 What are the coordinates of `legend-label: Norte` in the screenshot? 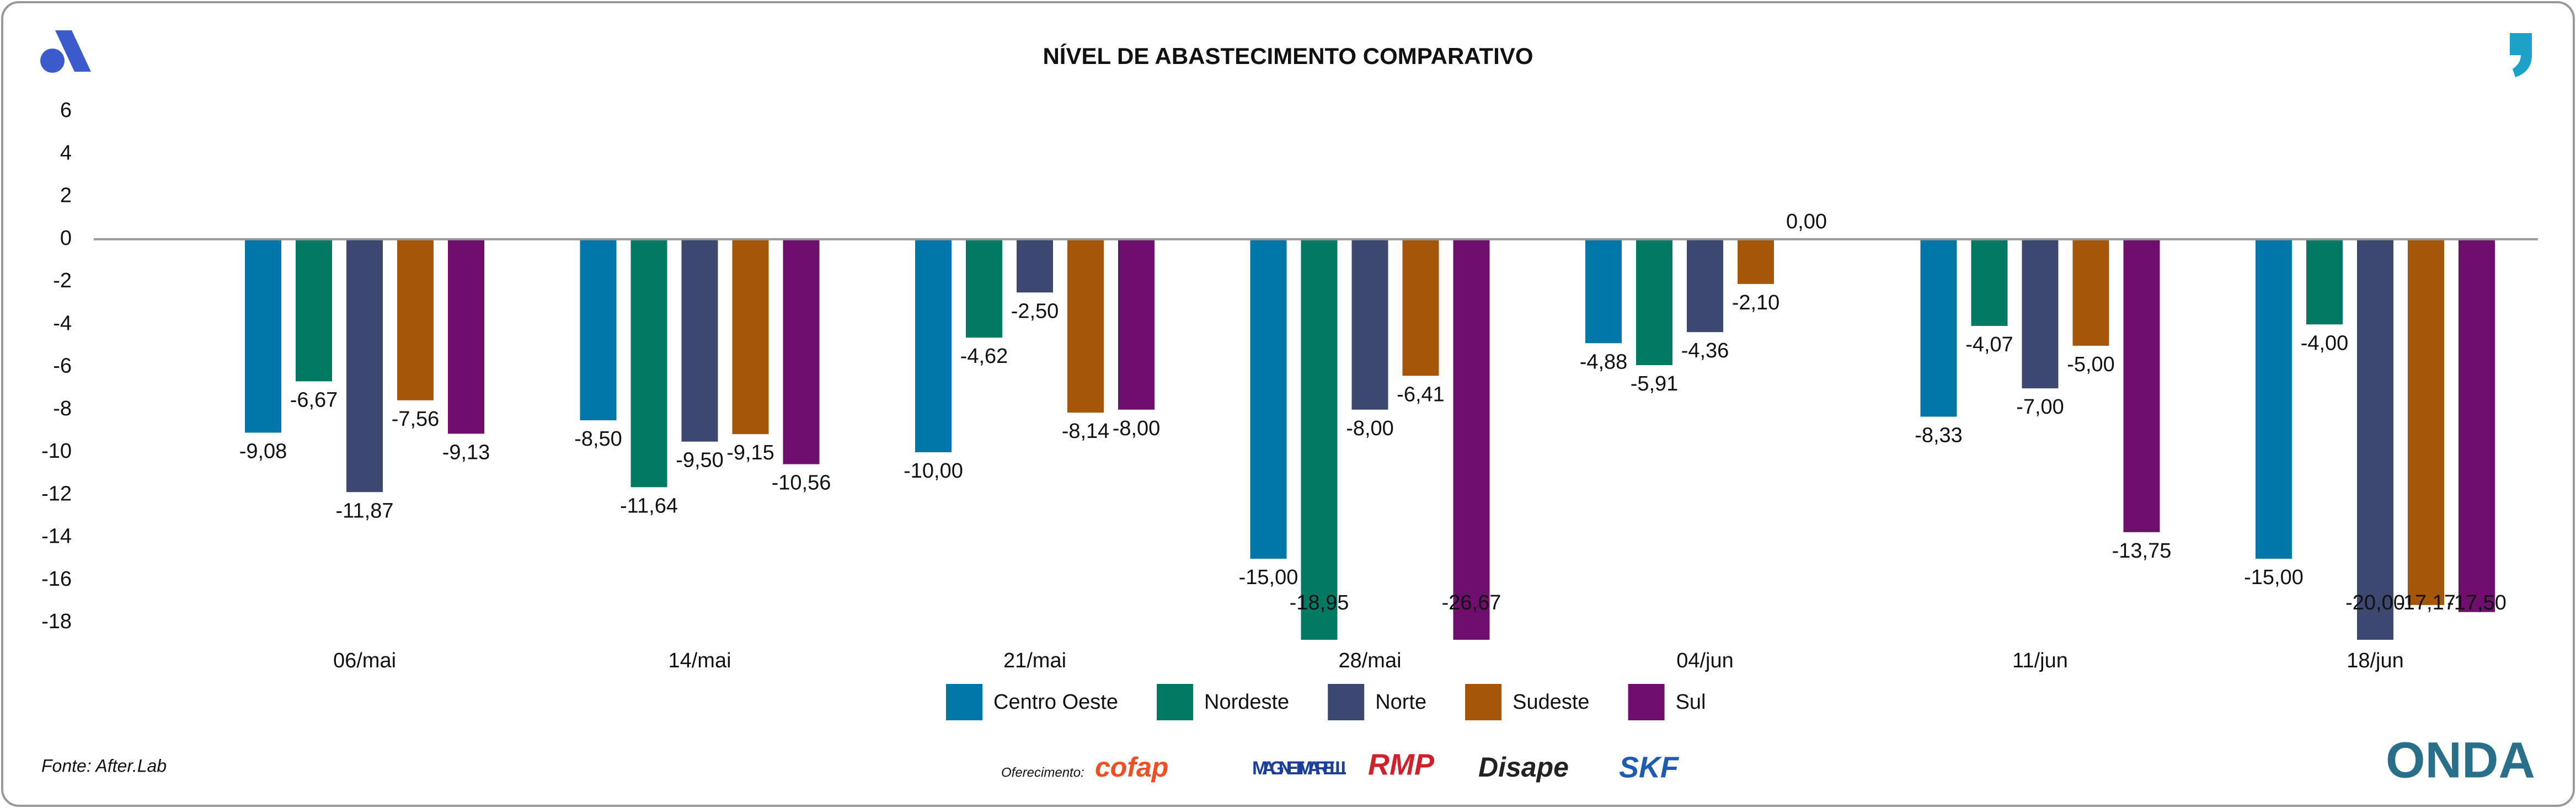 It's located at (1400, 702).